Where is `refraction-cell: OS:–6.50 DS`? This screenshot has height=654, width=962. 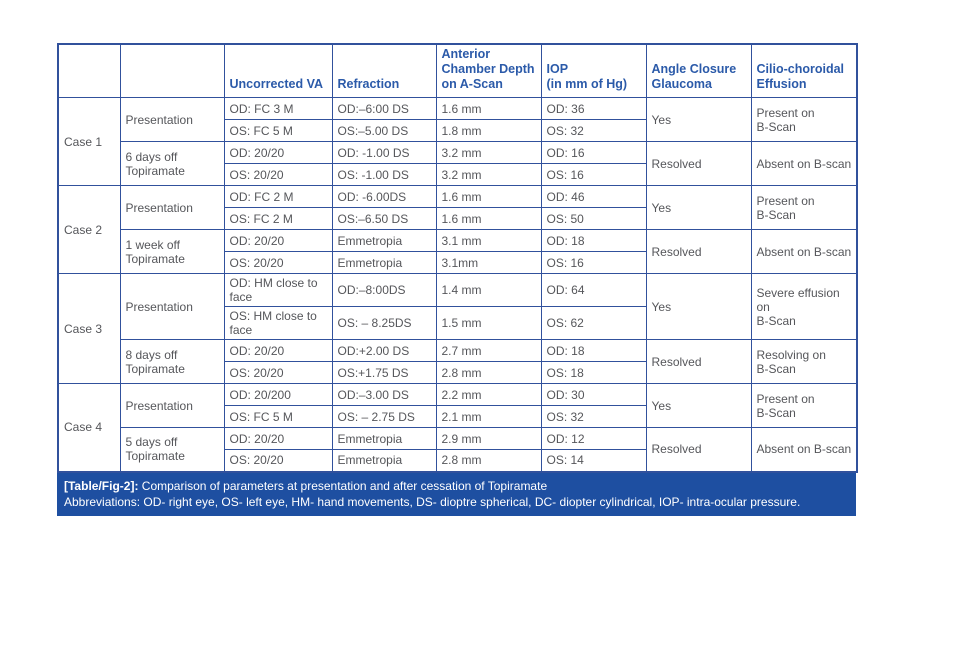 refraction-cell: OS:–6.50 DS is located at coordinates (384, 218).